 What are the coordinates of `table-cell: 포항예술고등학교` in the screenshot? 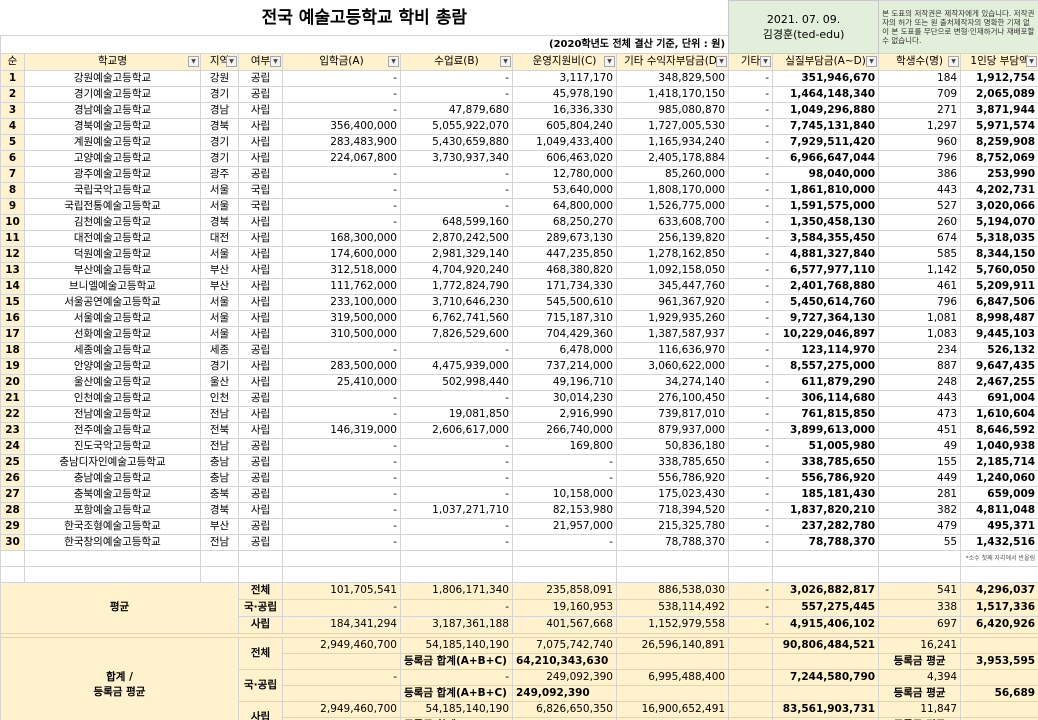 It's located at (112, 510).